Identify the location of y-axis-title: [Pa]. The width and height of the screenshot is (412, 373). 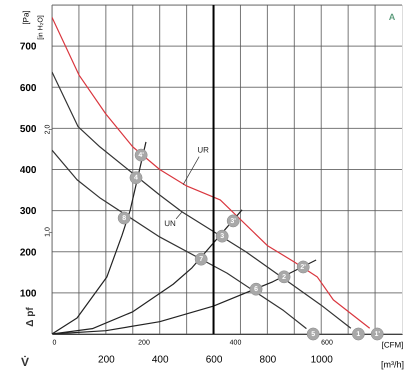
(26, 17).